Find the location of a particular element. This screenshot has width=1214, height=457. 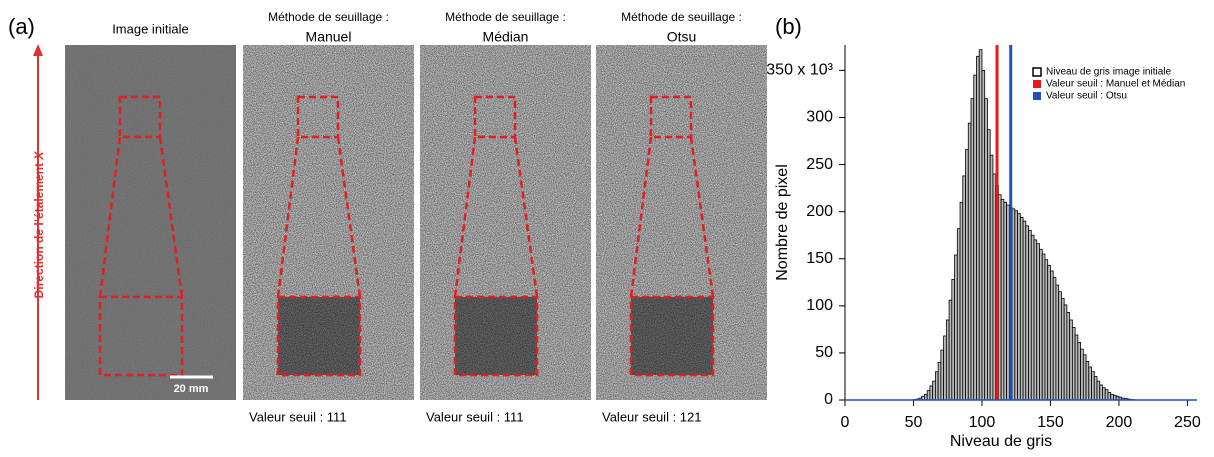

scale-bar-label: 20 mm is located at coordinates (191, 389).